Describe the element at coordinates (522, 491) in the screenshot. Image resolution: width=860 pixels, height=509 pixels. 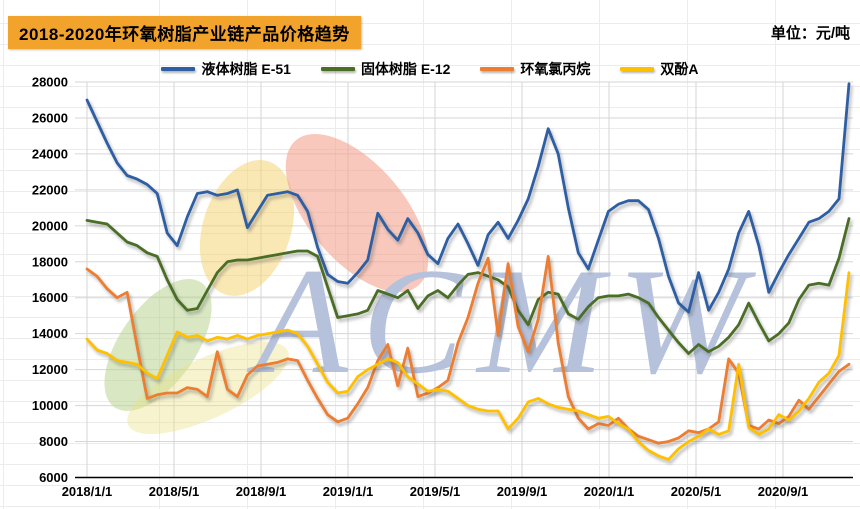
I see `x-tick-label: 2019/9/1` at that location.